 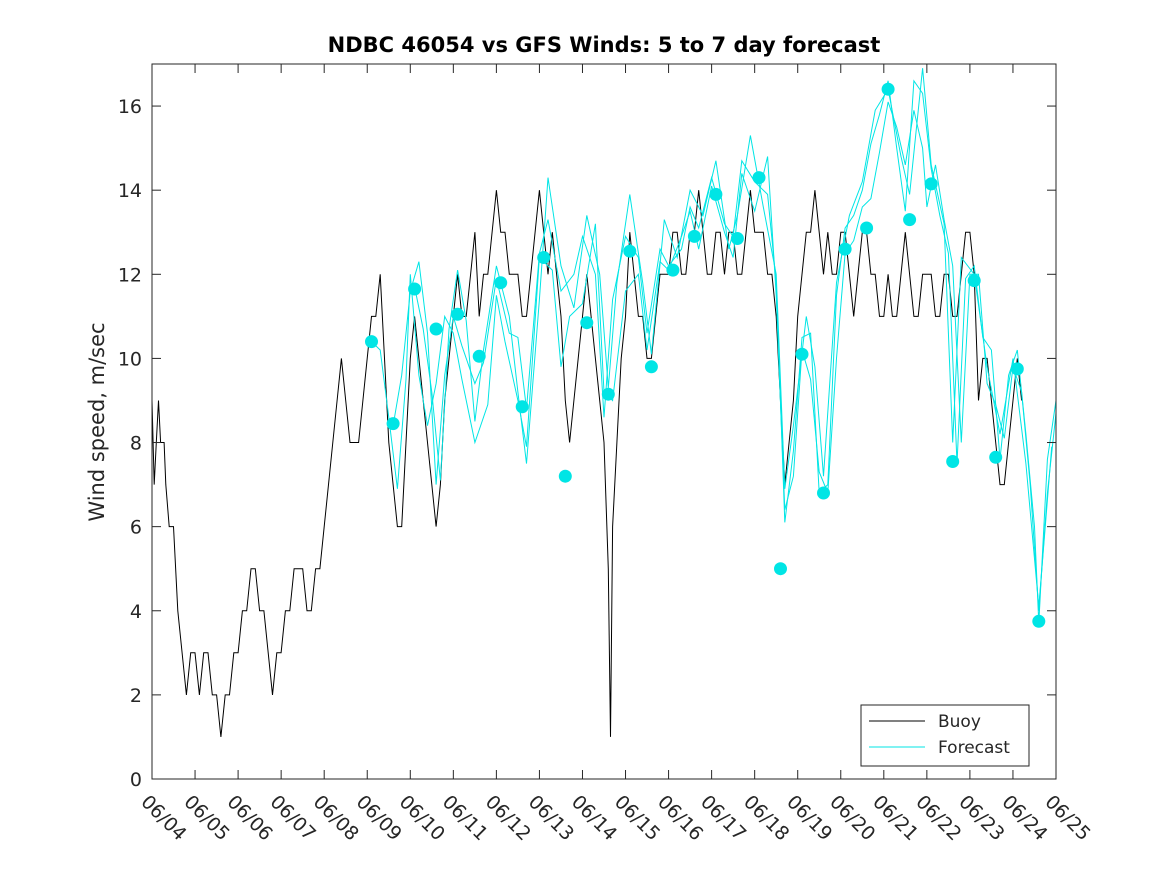 I want to click on x-tick-label: 06/13, so click(x=551, y=818).